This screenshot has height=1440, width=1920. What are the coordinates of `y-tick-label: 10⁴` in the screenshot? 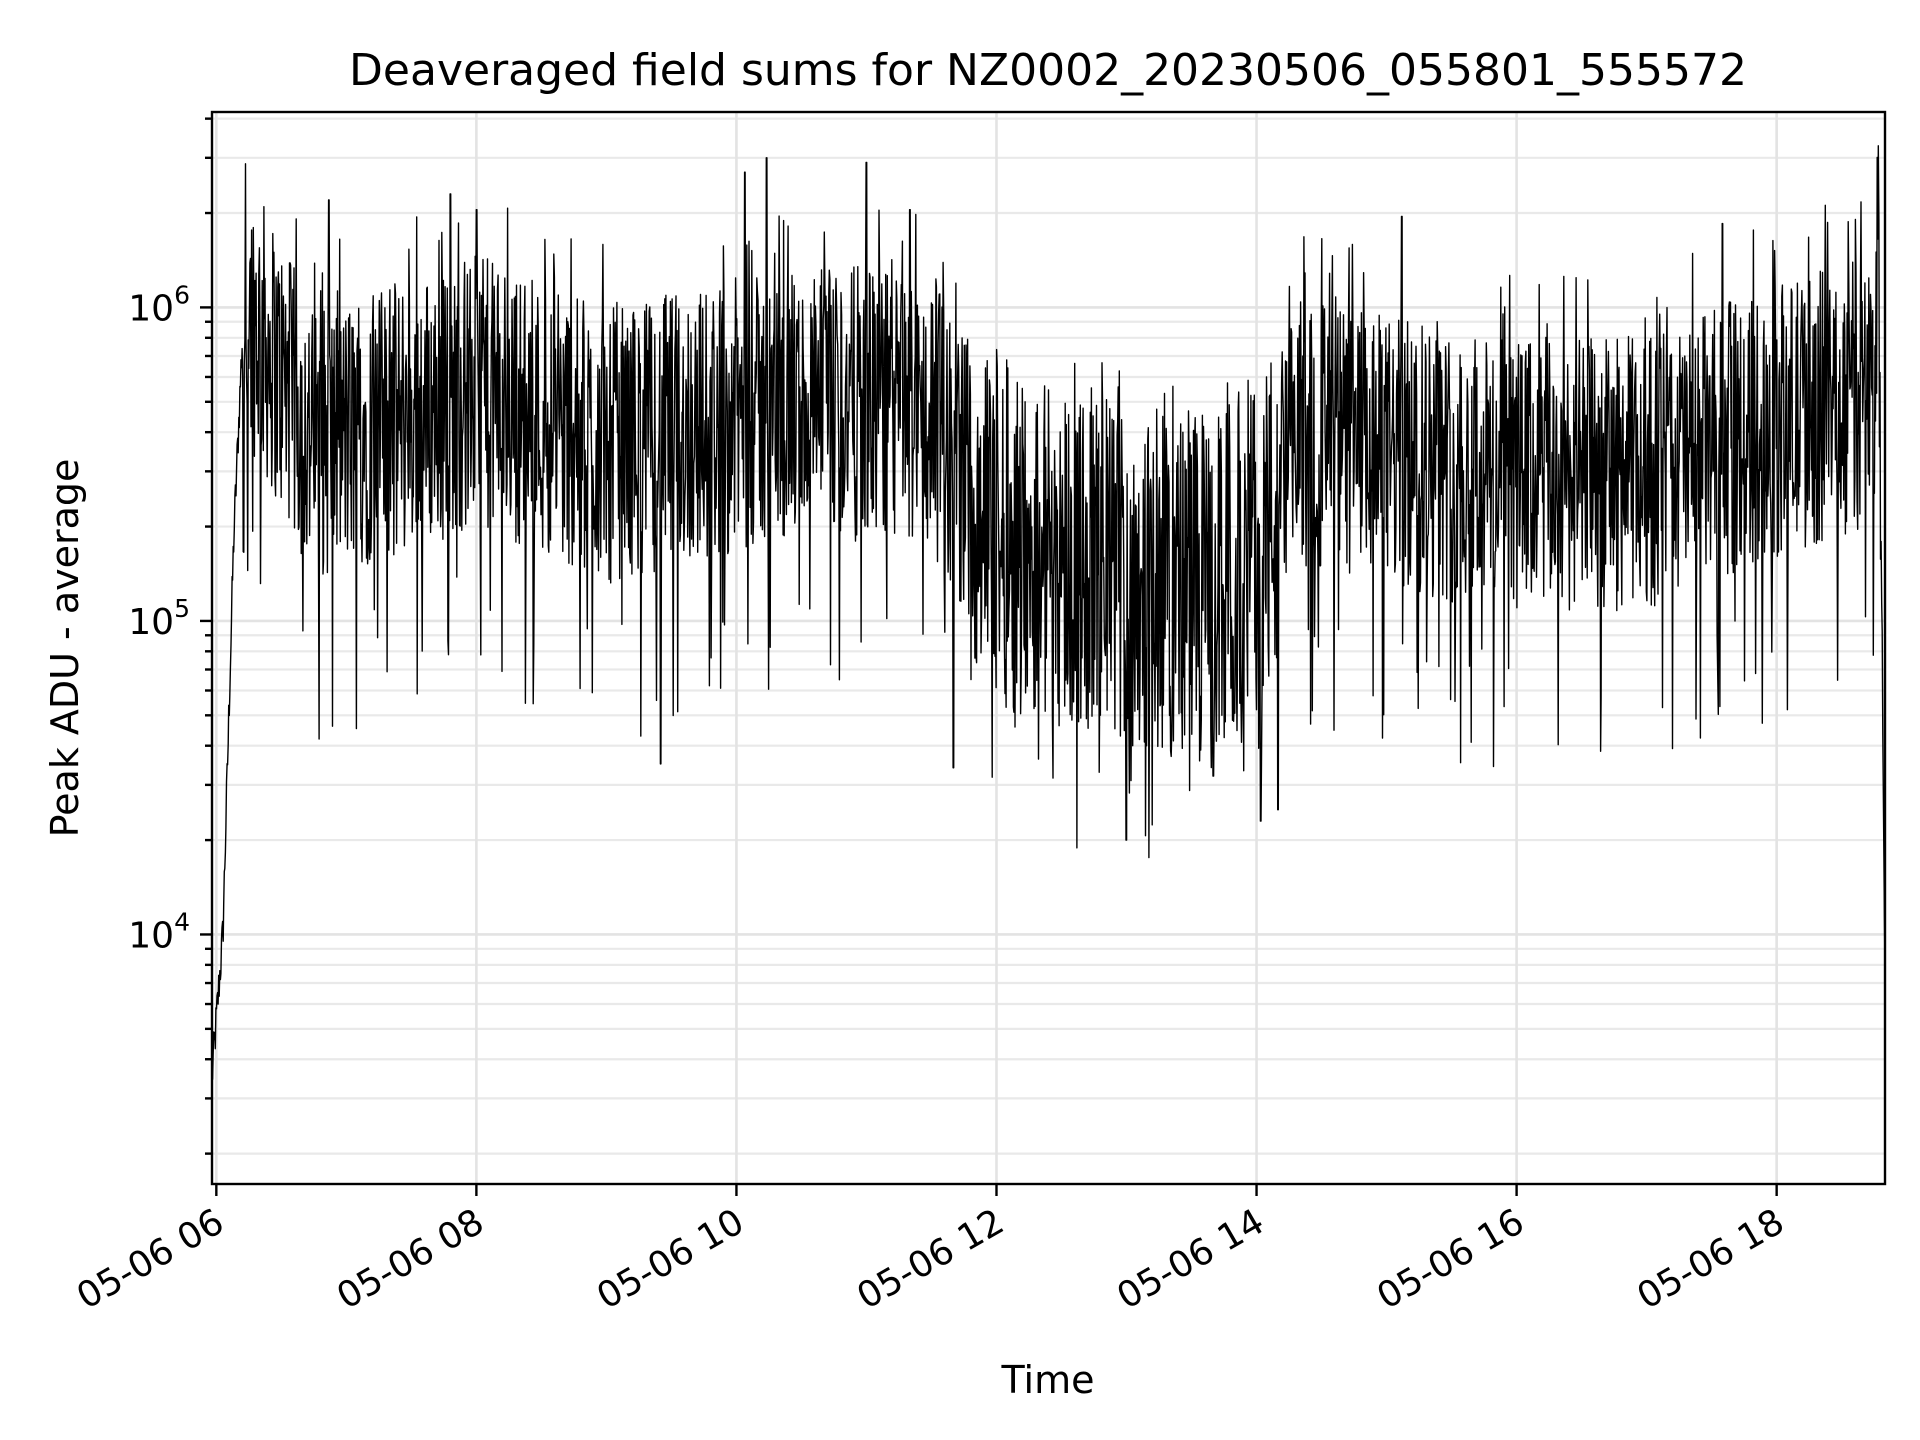 It's located at (159, 931).